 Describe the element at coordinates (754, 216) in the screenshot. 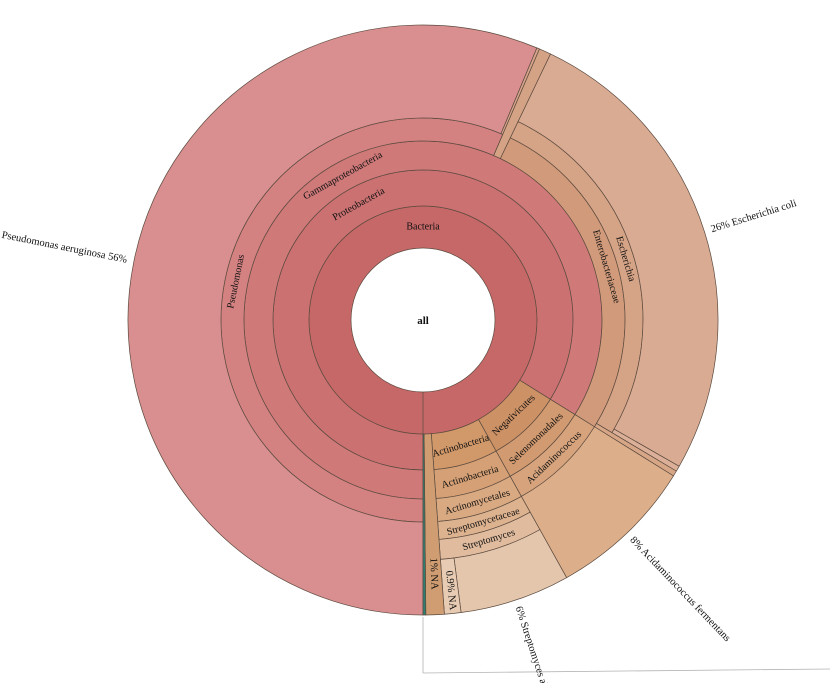

I see `outer-label-e-coli: 26% Escherichia coli` at that location.